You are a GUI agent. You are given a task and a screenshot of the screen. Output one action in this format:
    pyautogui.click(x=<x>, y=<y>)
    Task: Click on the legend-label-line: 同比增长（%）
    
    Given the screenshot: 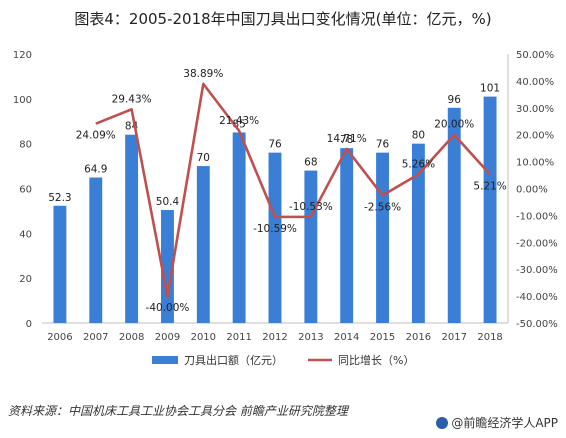 What is the action you would take?
    pyautogui.click(x=376, y=360)
    